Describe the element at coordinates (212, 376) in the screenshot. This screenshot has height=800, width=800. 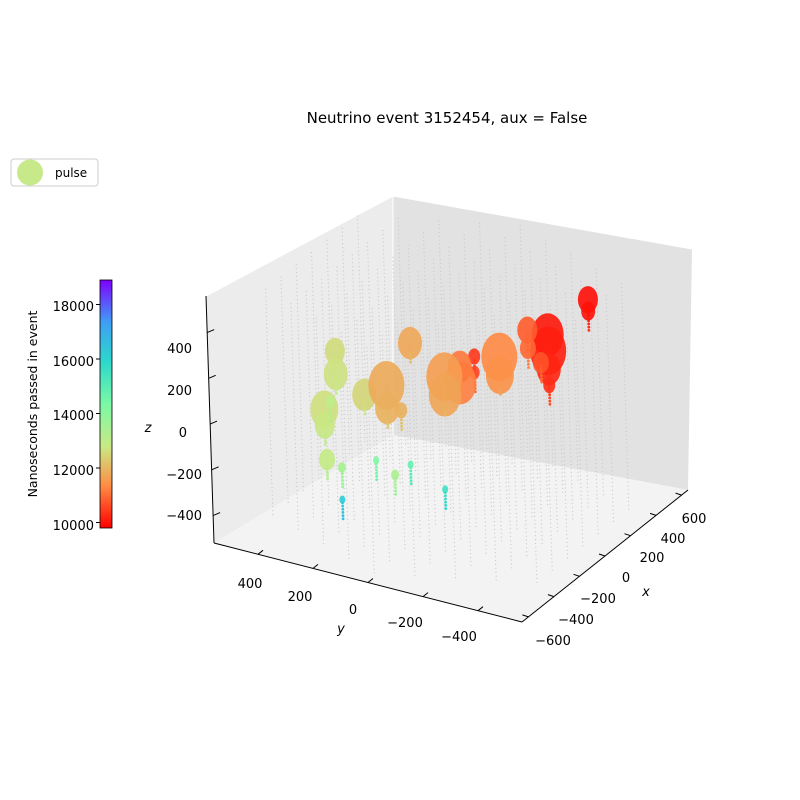
I see `z-tick-mark` at that location.